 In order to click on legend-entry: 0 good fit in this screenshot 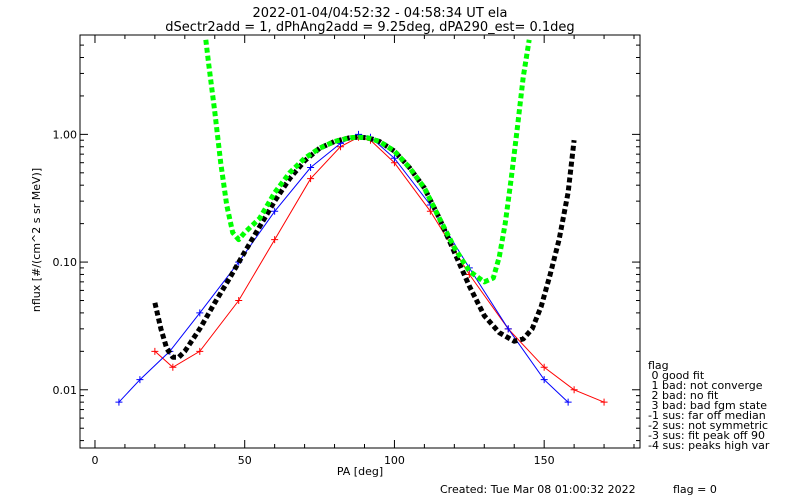, I will do `click(676, 375)`.